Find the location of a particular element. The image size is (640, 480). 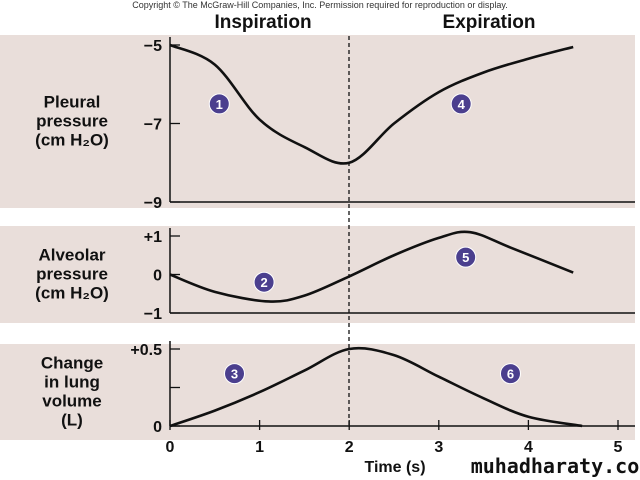

y-axis-label-line: Alveolar is located at coordinates (71, 255).